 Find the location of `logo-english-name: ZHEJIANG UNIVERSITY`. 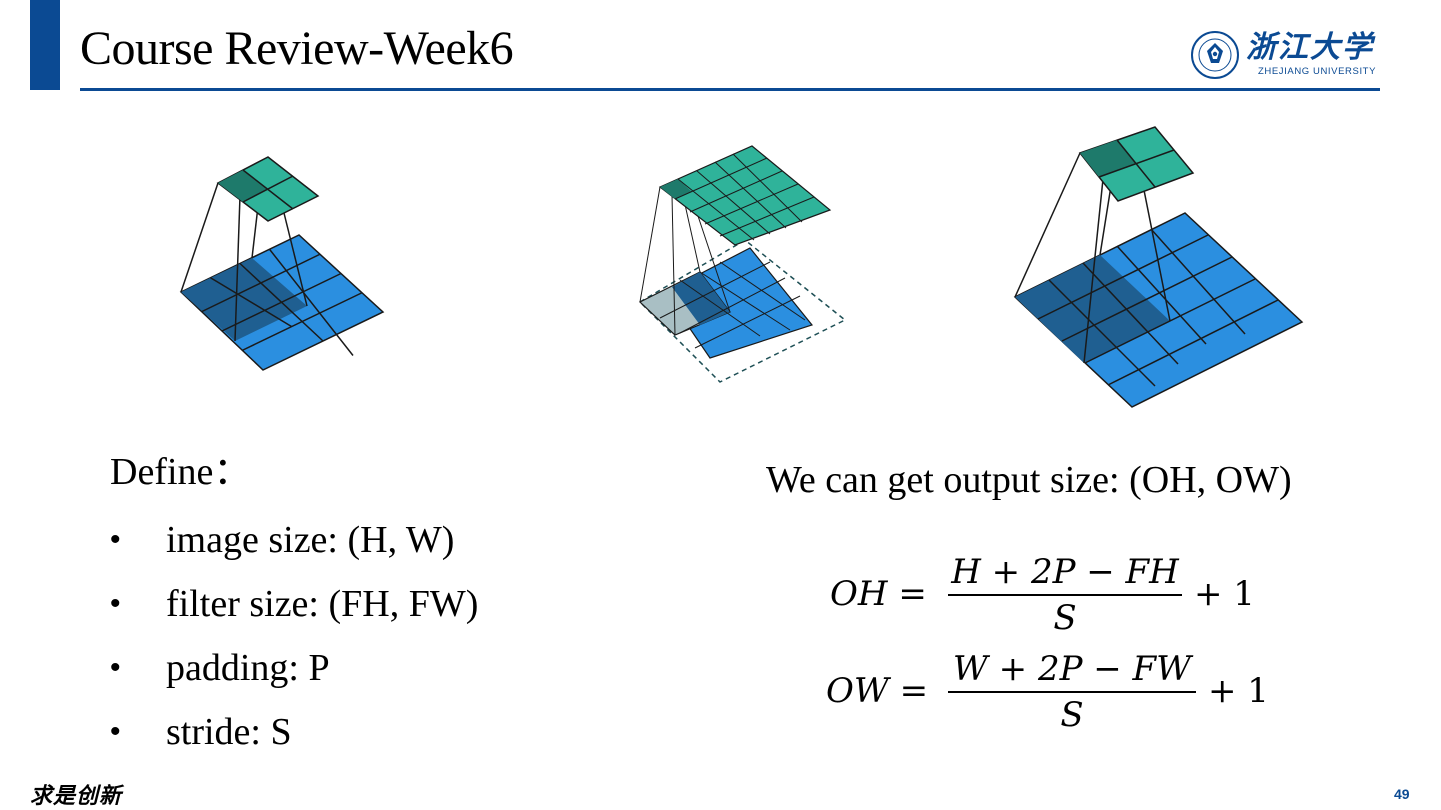

logo-english-name: ZHEJIANG UNIVERSITY is located at coordinates (1317, 71).